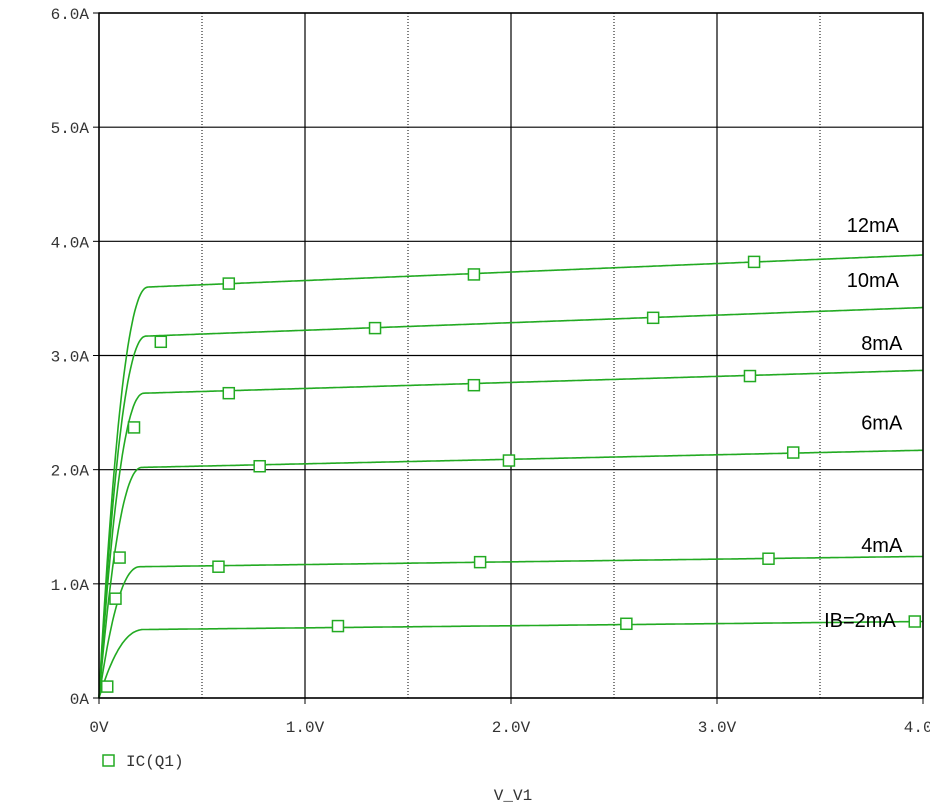 This screenshot has width=930, height=811. Describe the element at coordinates (510, 659) in the screenshot. I see `curve-ib-2ma` at that location.